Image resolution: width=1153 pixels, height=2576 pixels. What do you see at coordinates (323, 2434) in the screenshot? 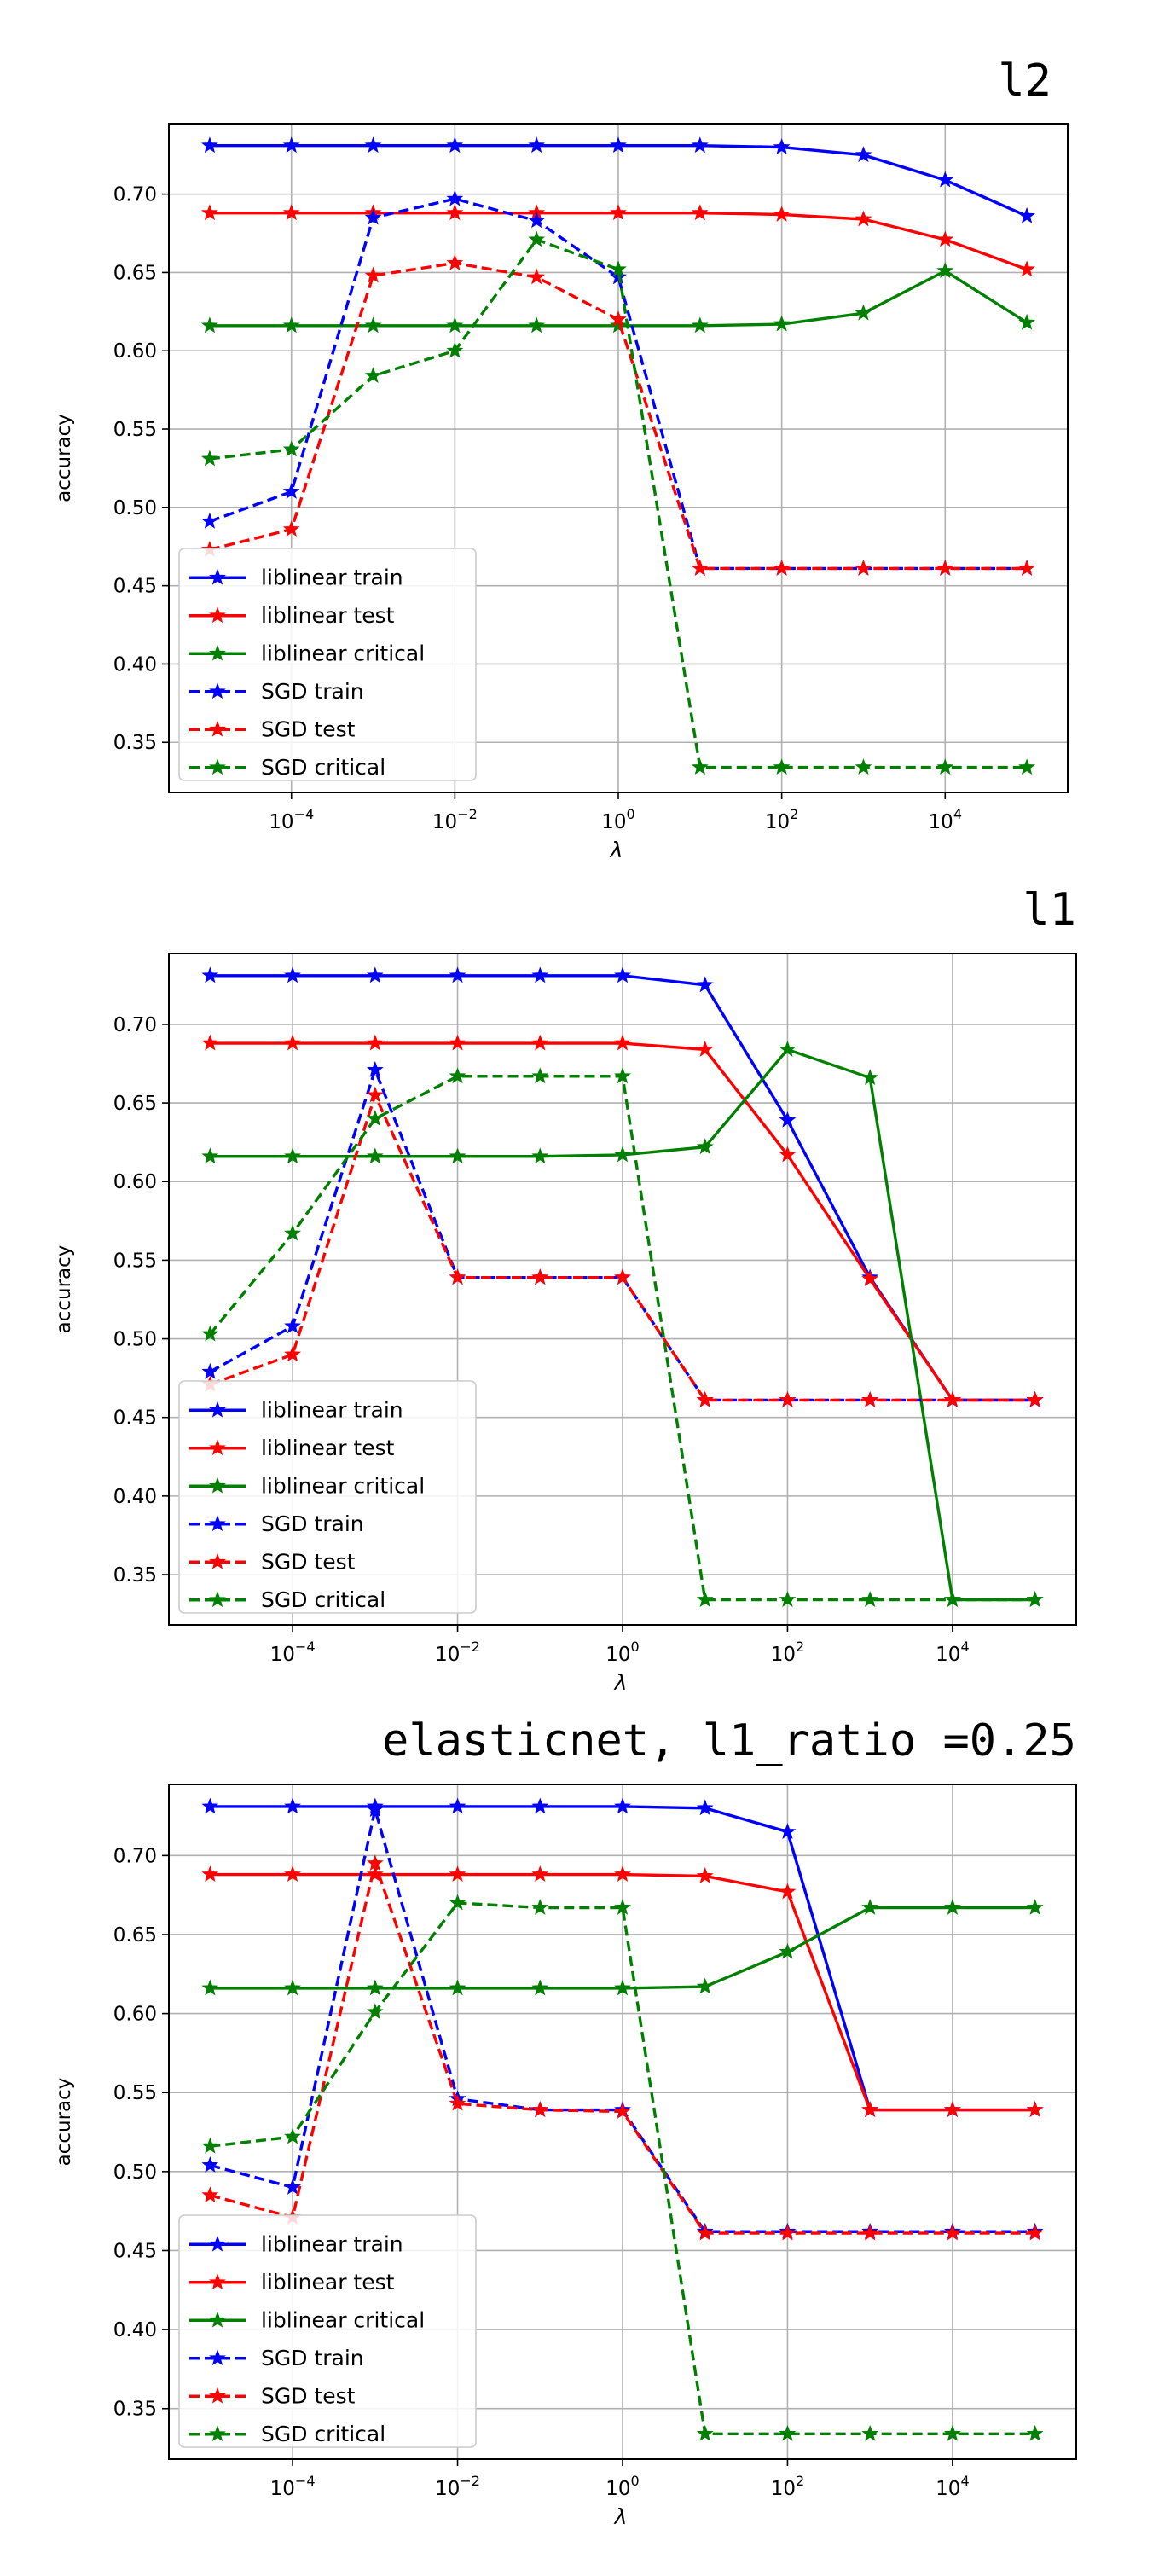
I see `legend-label: SGD critical` at bounding box center [323, 2434].